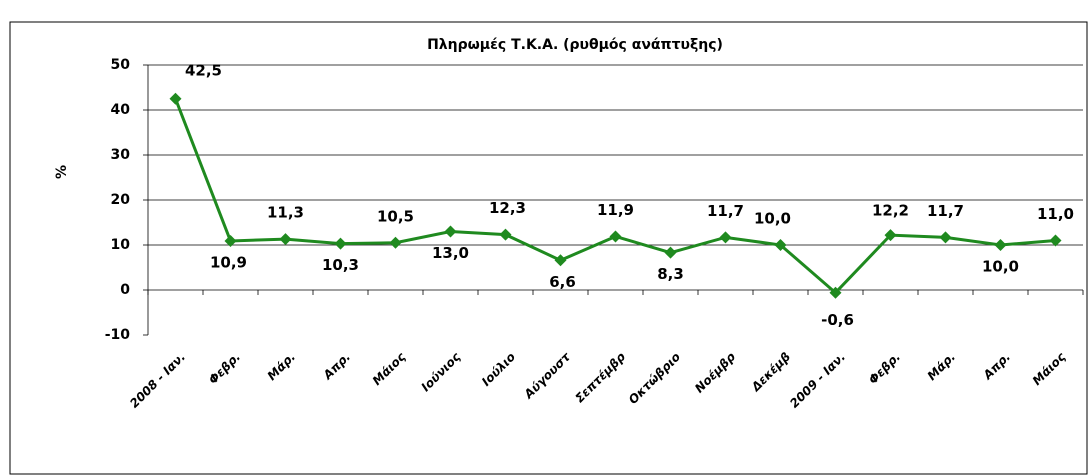  What do you see at coordinates (118, 335) in the screenshot?
I see `y-tick-label: -10` at bounding box center [118, 335].